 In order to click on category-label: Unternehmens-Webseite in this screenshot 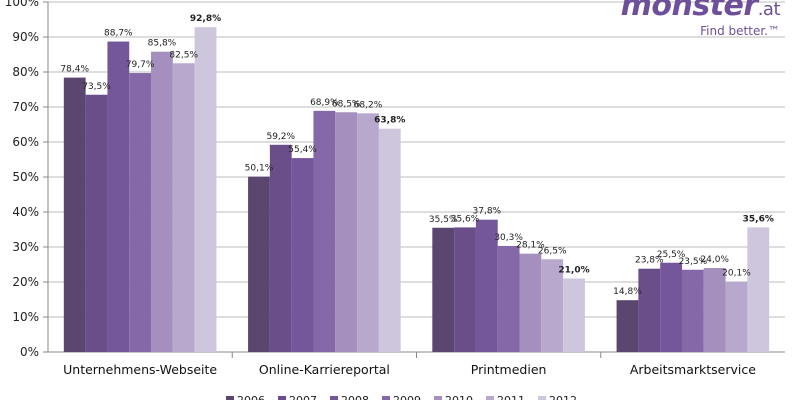, I will do `click(140, 369)`.